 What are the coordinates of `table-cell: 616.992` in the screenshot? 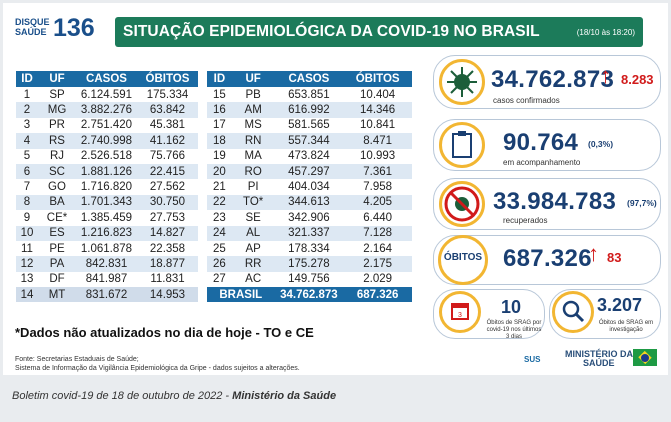 It's located at (309, 110).